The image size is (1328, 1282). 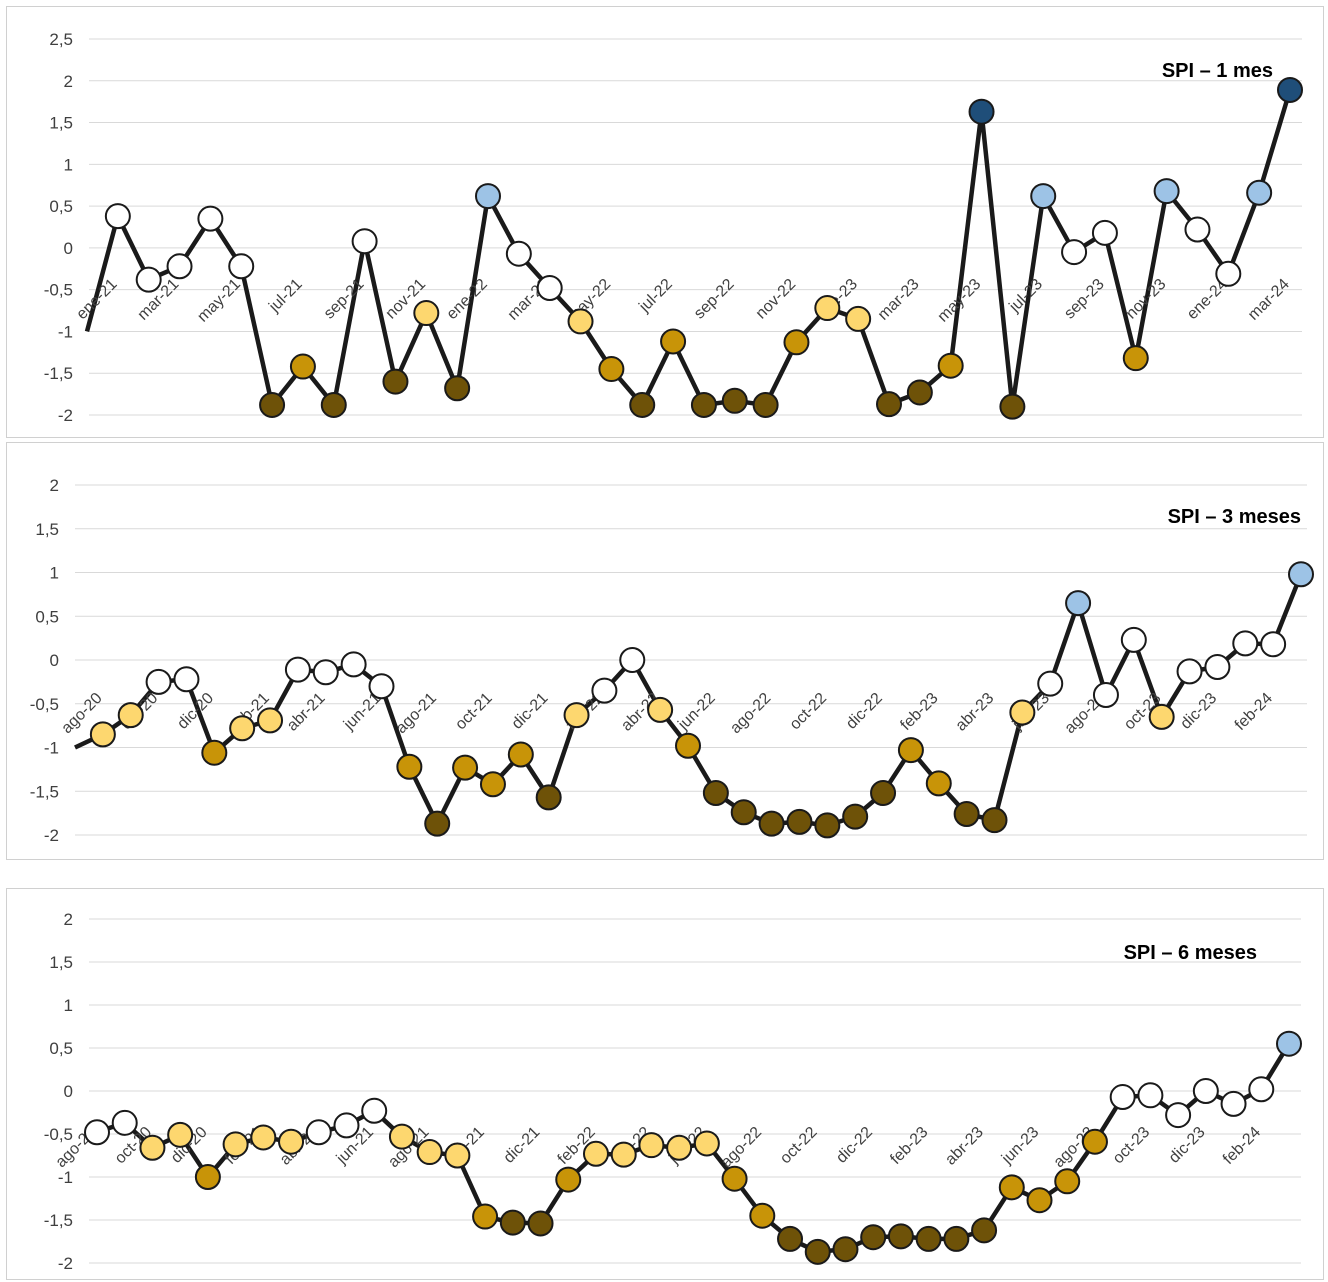 I want to click on x-tick-label: sep-21, so click(x=344, y=299).